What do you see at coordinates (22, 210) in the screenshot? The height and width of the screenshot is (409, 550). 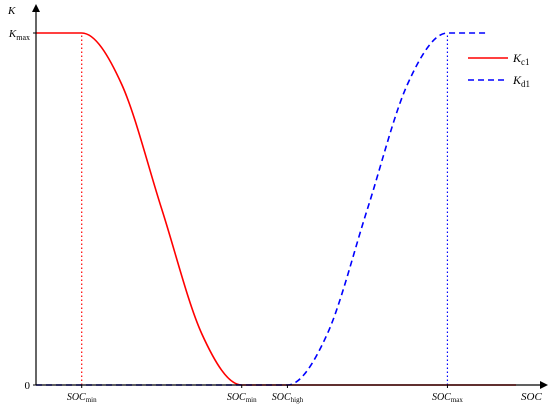 I see `y-tick-labels: Kmax 0` at bounding box center [22, 210].